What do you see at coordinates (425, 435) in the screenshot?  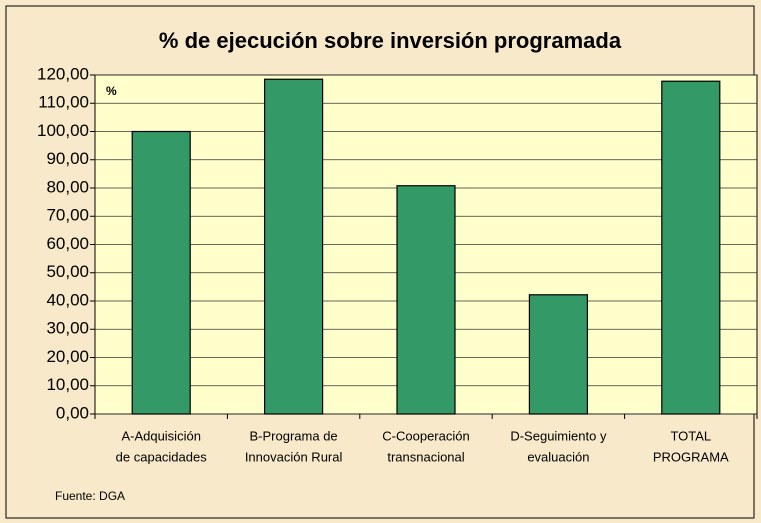 I see `x-tick-label: C-Cooperación` at bounding box center [425, 435].